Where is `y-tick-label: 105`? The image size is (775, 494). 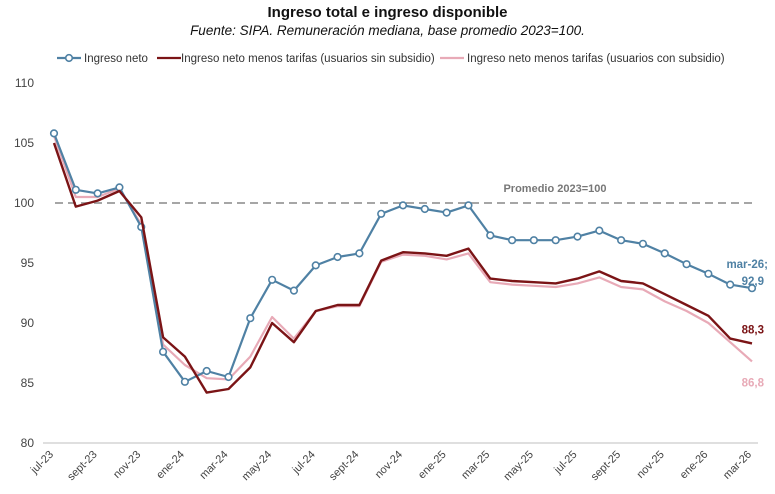 y-tick-label: 105 is located at coordinates (24, 143).